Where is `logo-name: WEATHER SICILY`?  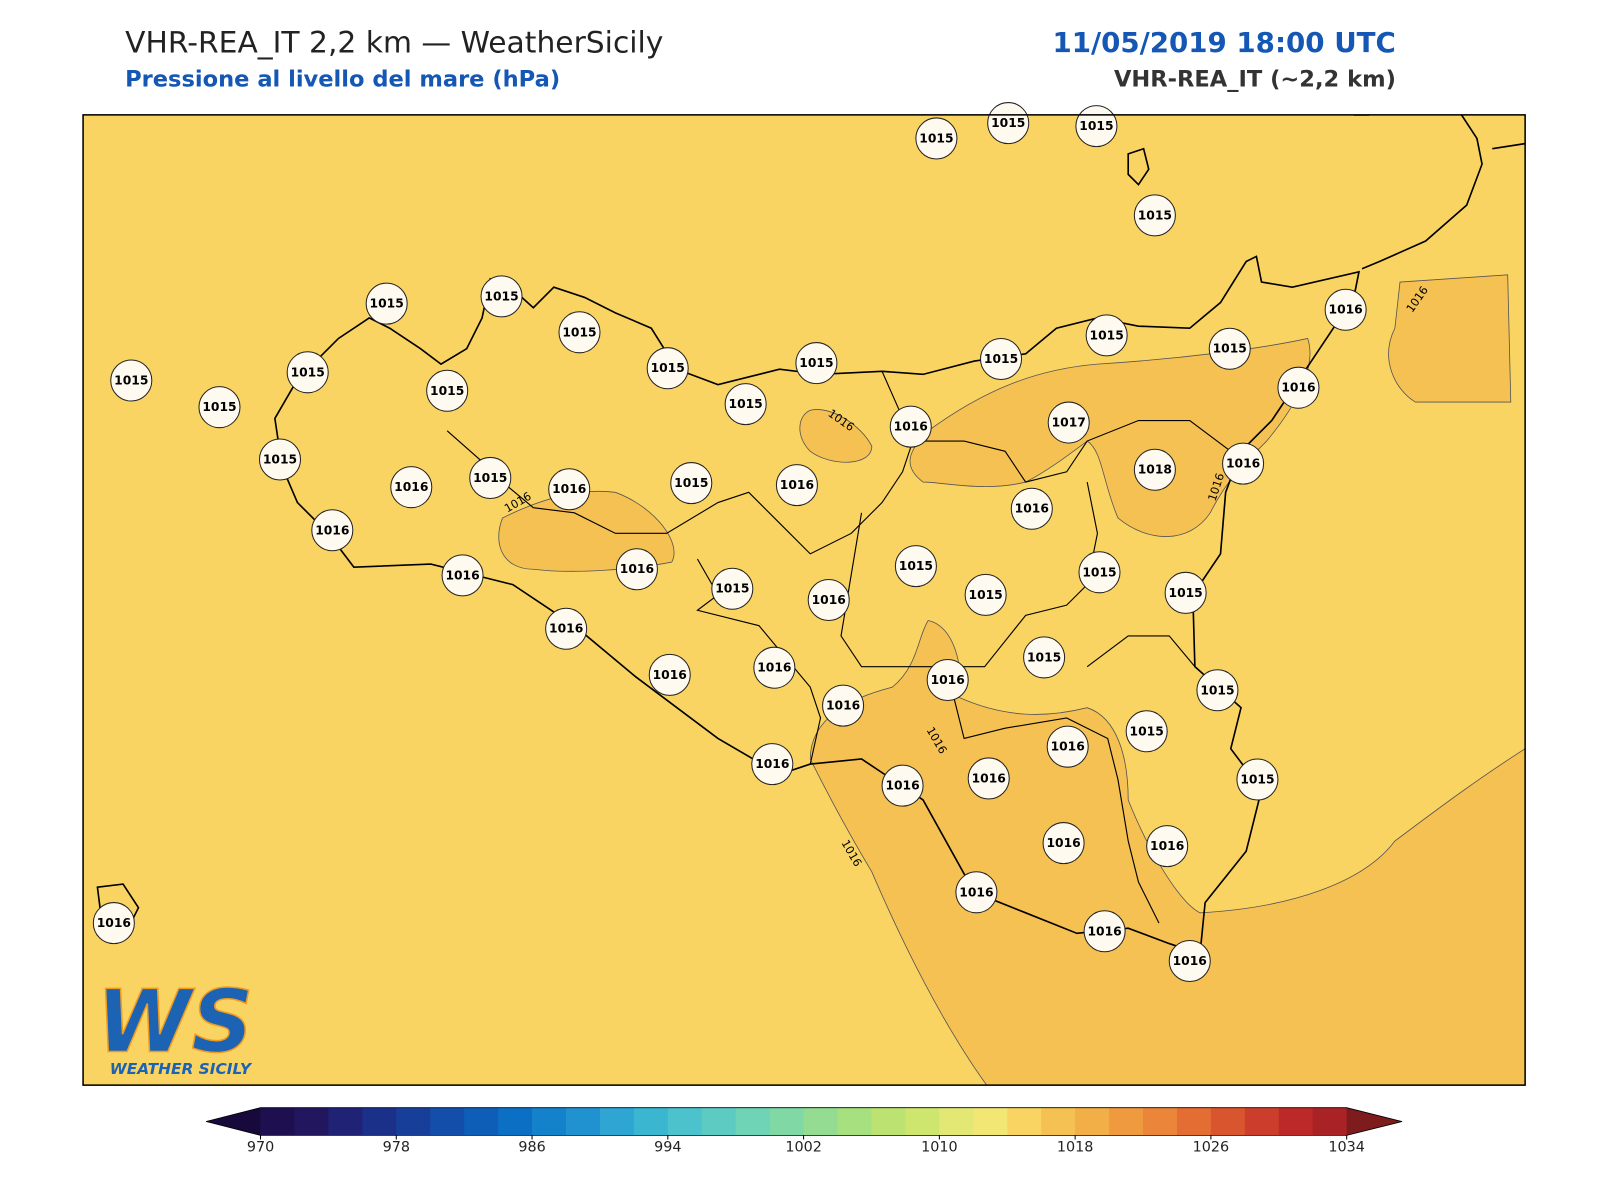
logo-name: WEATHER SICILY is located at coordinates (181, 1069).